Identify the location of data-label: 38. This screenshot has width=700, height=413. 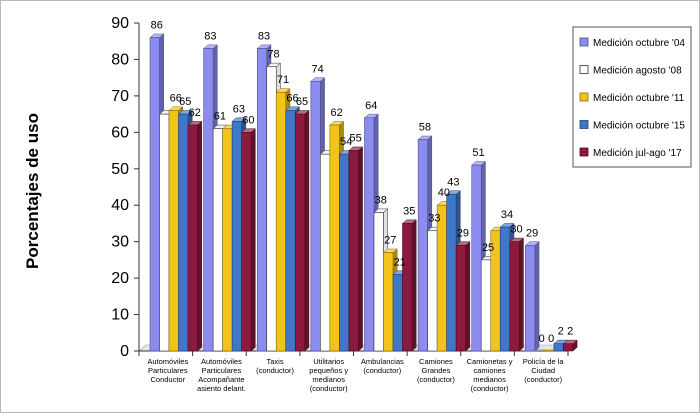
(381, 201).